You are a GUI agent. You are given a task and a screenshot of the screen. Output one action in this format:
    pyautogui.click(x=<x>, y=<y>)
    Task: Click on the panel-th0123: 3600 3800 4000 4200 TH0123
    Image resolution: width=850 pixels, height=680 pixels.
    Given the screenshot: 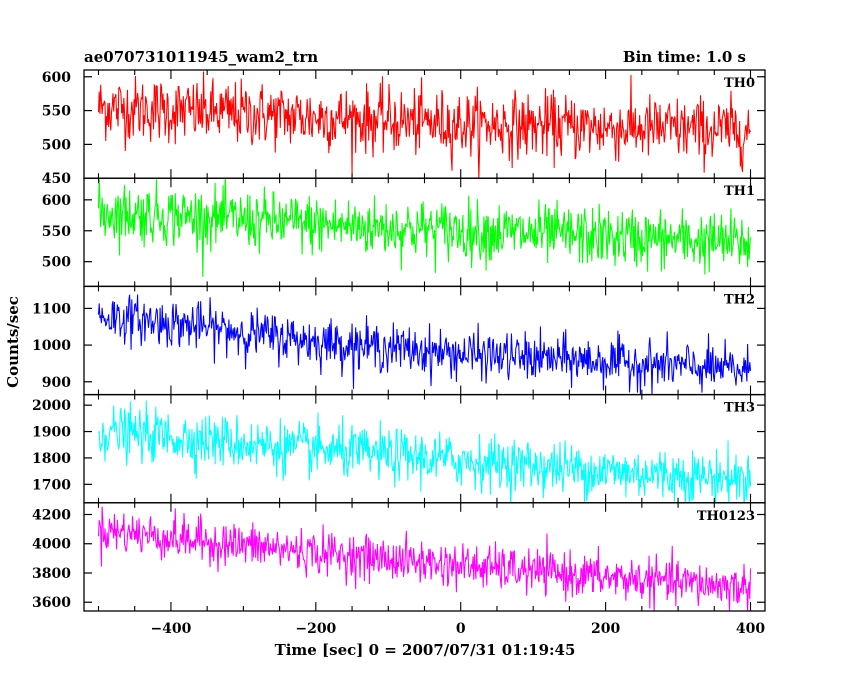 What is the action you would take?
    pyautogui.click(x=399, y=557)
    